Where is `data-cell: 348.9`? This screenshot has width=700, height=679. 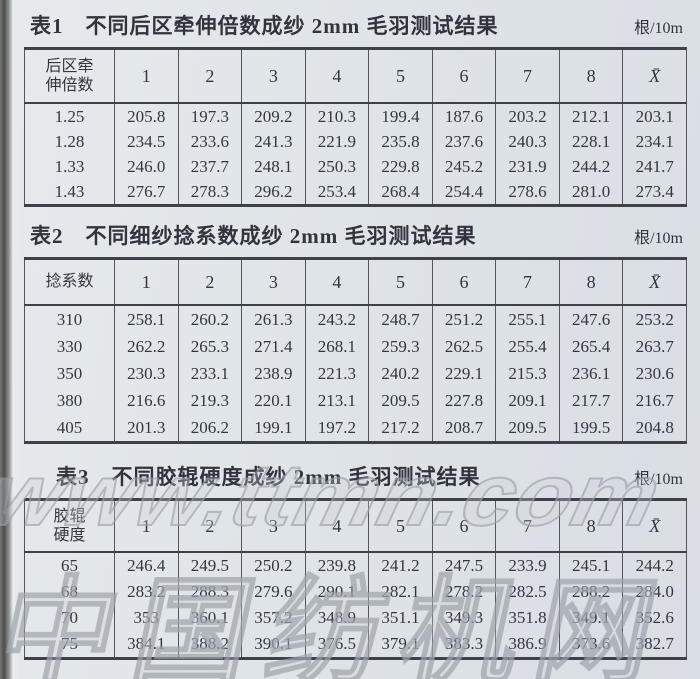 data-cell: 348.9 is located at coordinates (337, 618).